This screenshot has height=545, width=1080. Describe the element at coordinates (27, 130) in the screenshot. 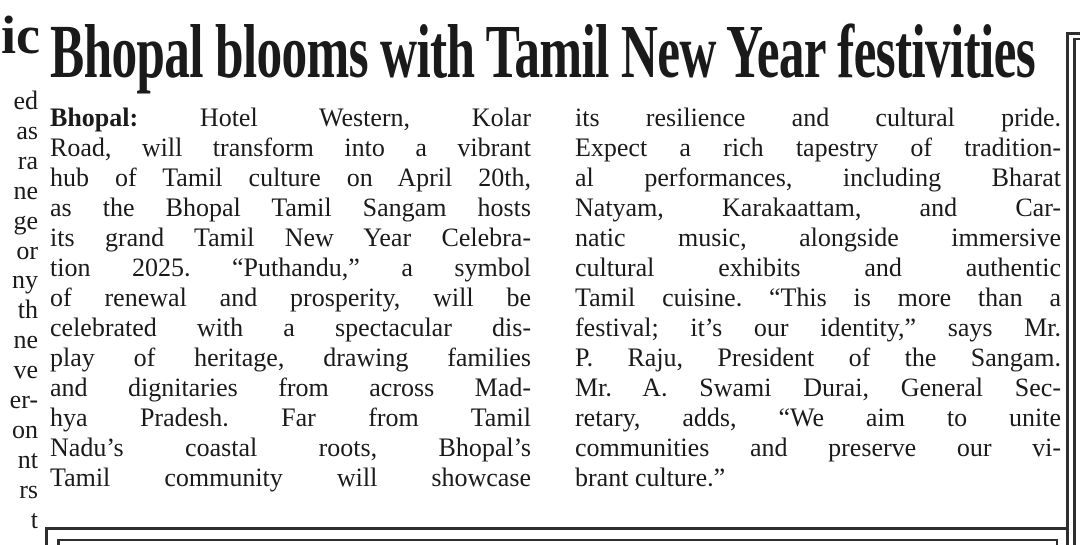

I see `adjacent-line-fragment: as` at that location.